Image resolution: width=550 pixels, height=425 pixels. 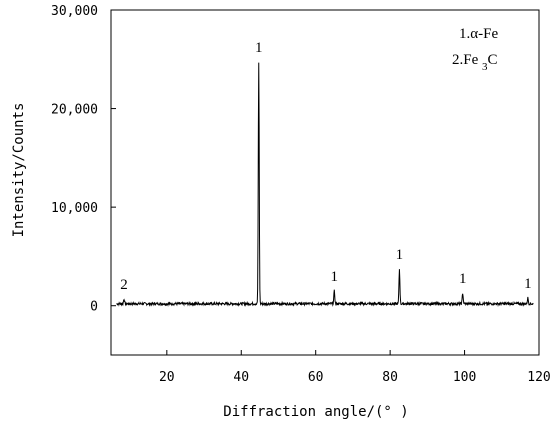 I want to click on y-tick-label: 20,000, so click(x=74, y=110).